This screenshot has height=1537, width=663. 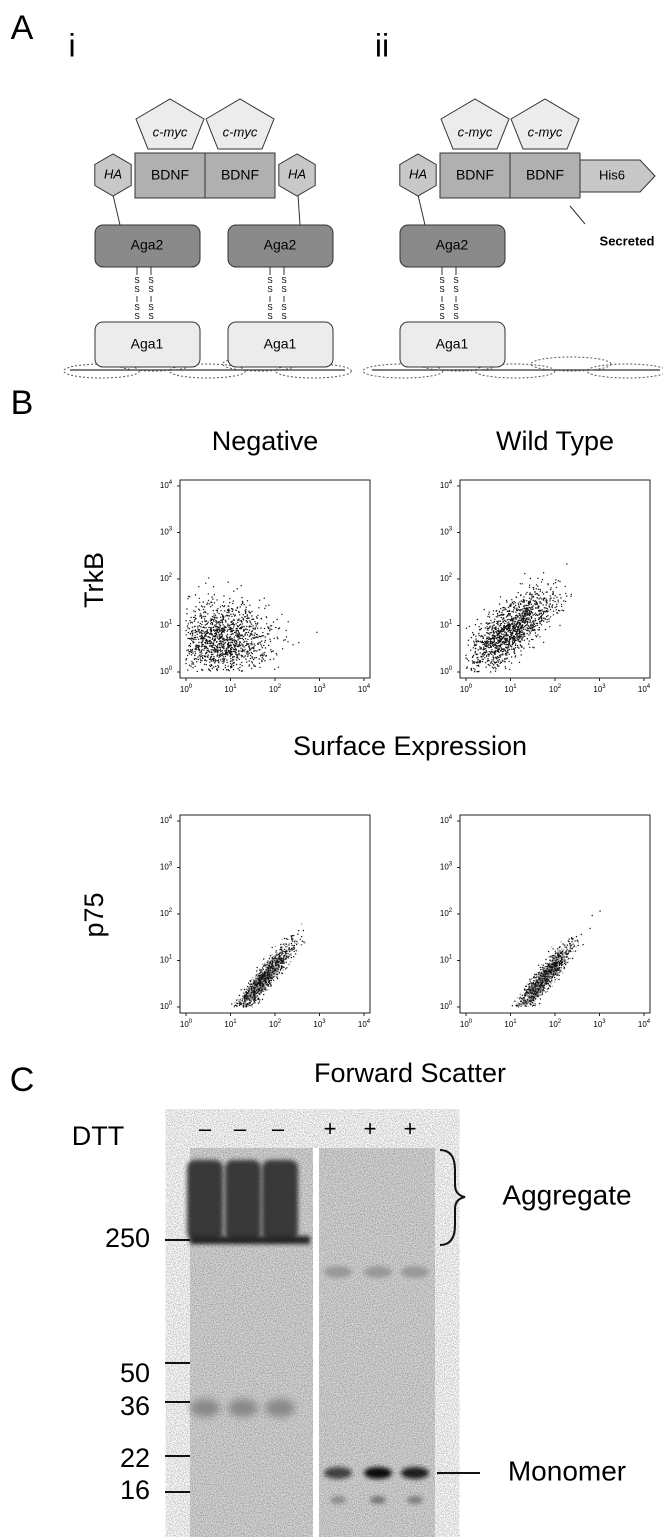 What do you see at coordinates (136, 307) in the screenshot?
I see `label: S` at bounding box center [136, 307].